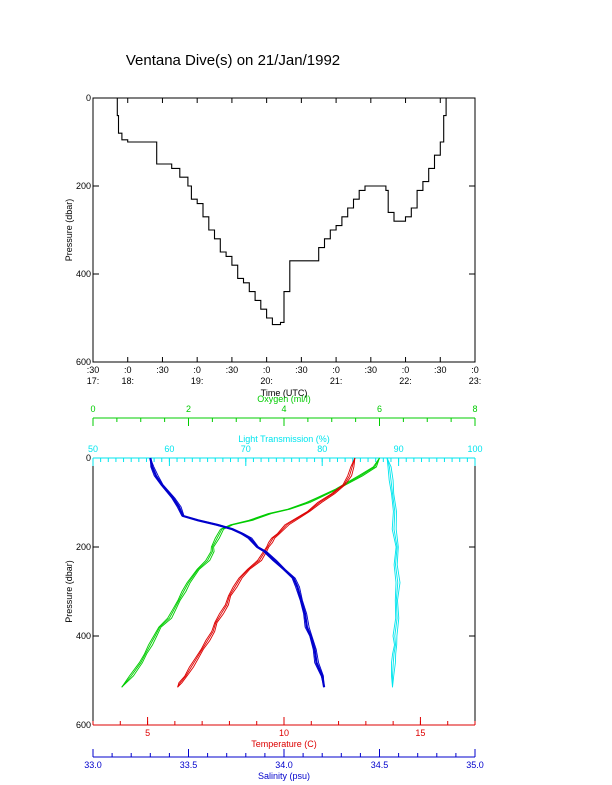  Describe the element at coordinates (246, 449) in the screenshot. I see `light-tick-label: 70` at that location.